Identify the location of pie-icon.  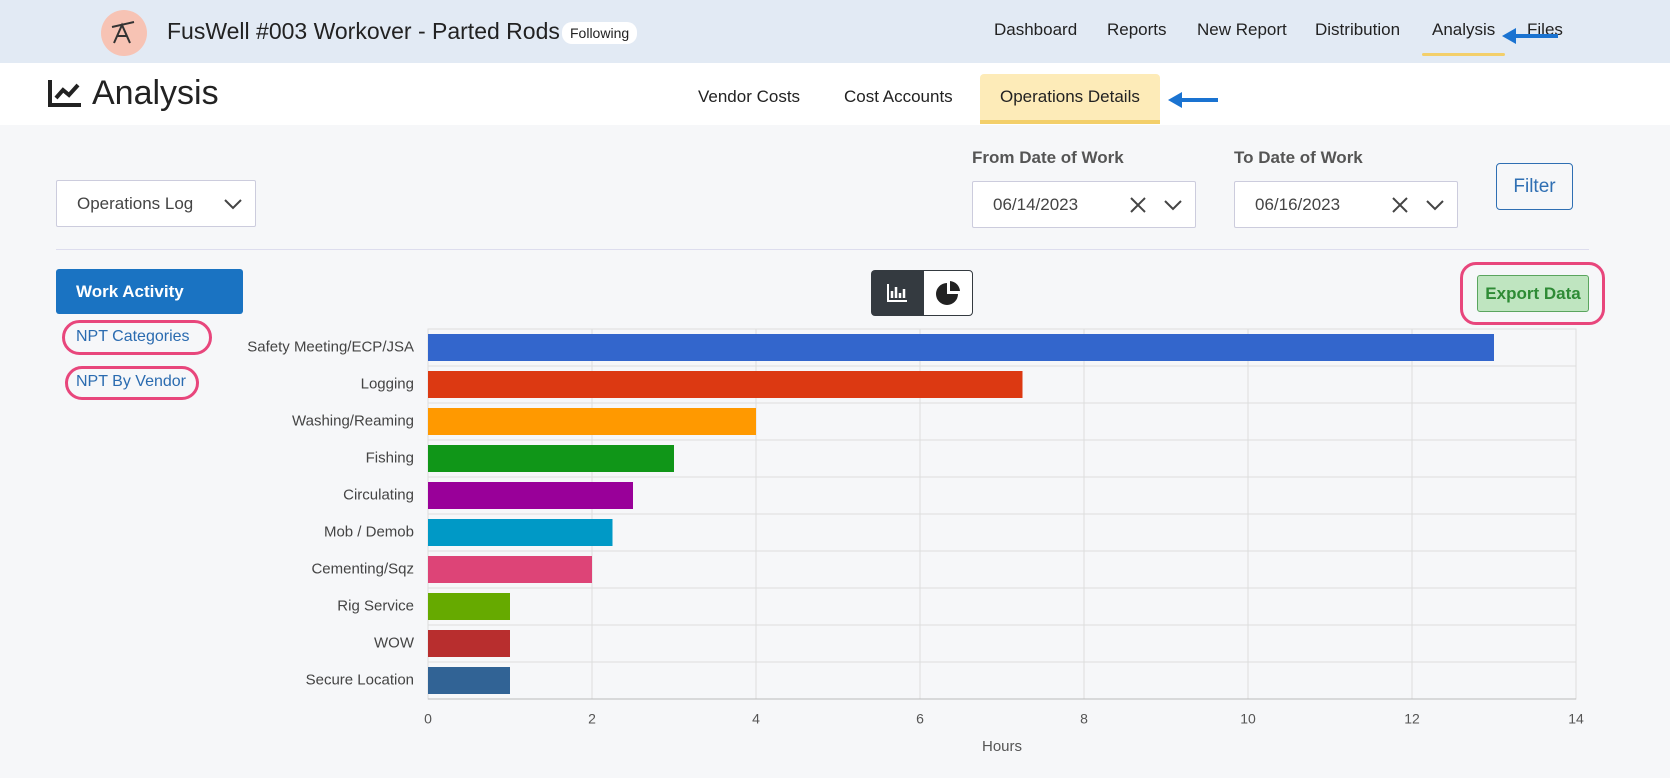
(948, 293).